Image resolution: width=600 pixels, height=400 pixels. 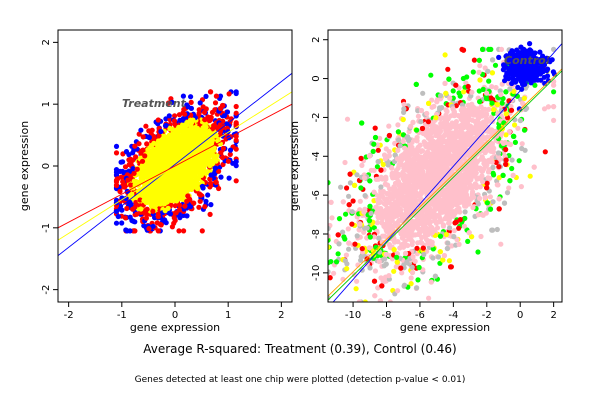 I want to click on panel-watermark: Treatment, so click(x=154, y=103).